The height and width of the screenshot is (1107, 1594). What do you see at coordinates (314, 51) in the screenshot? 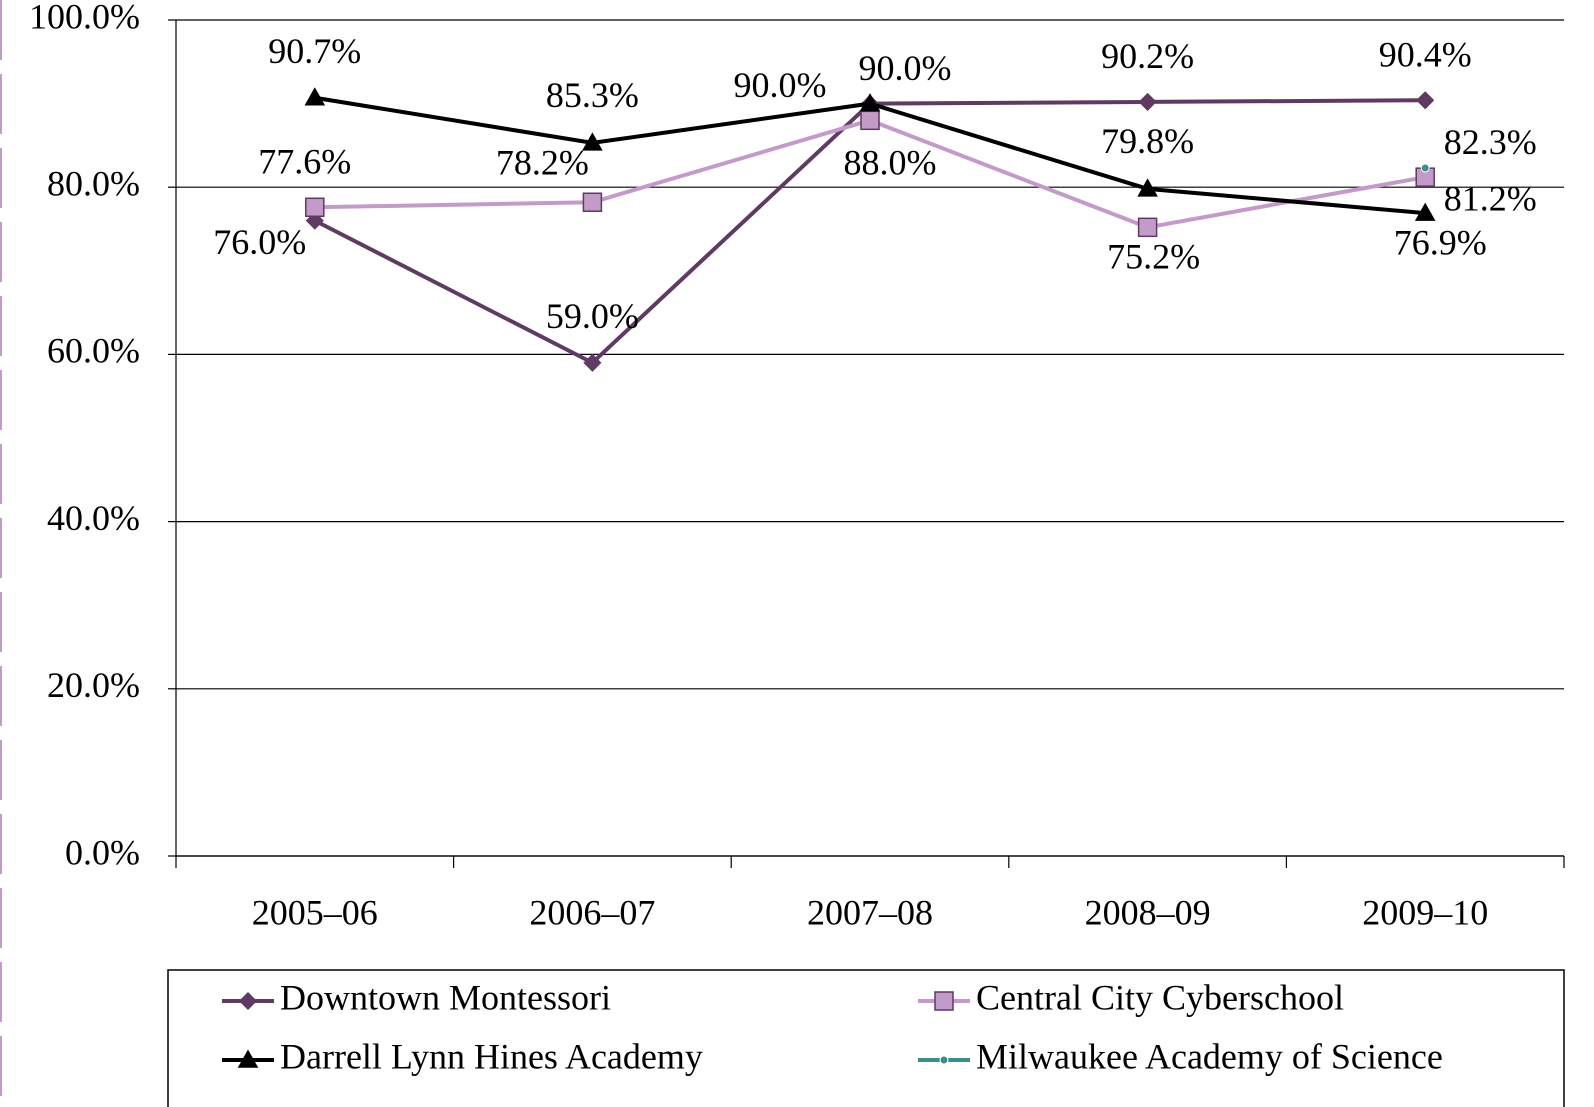
I see `data-label: 90.7%` at bounding box center [314, 51].